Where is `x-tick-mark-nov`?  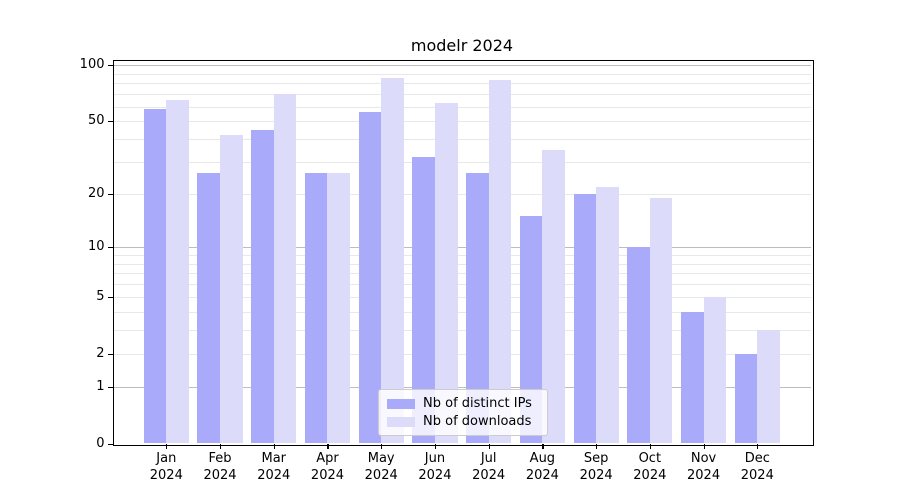
x-tick-mark-nov is located at coordinates (704, 446).